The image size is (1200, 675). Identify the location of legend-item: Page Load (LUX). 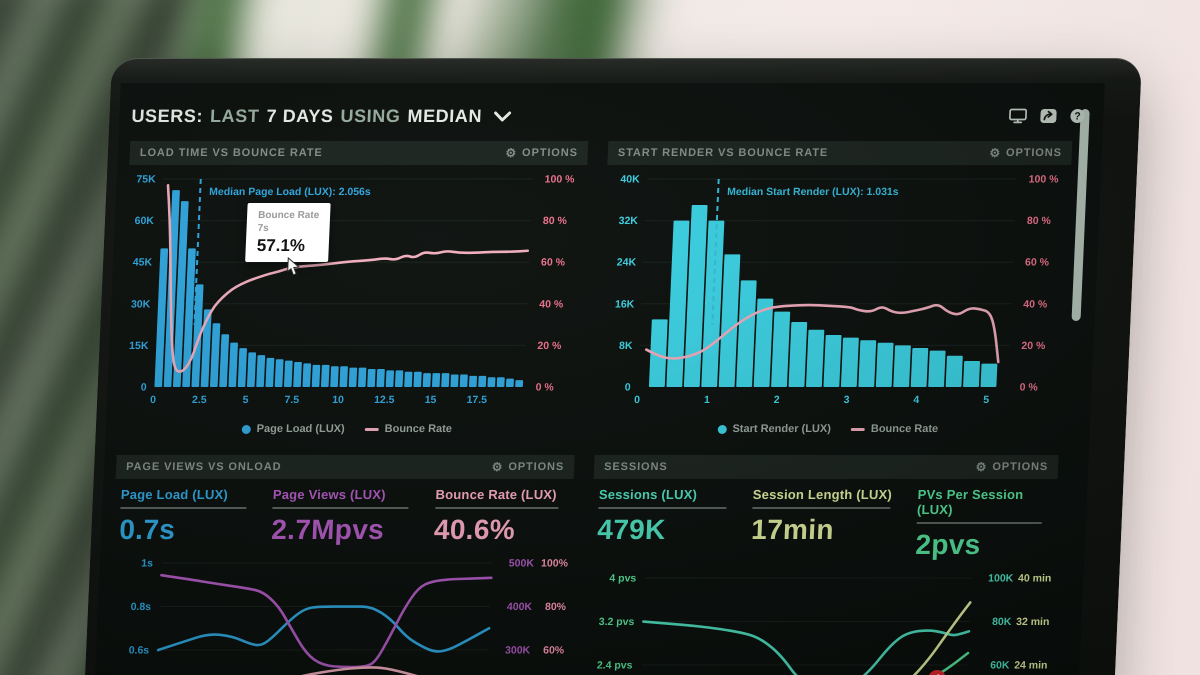
(293, 429).